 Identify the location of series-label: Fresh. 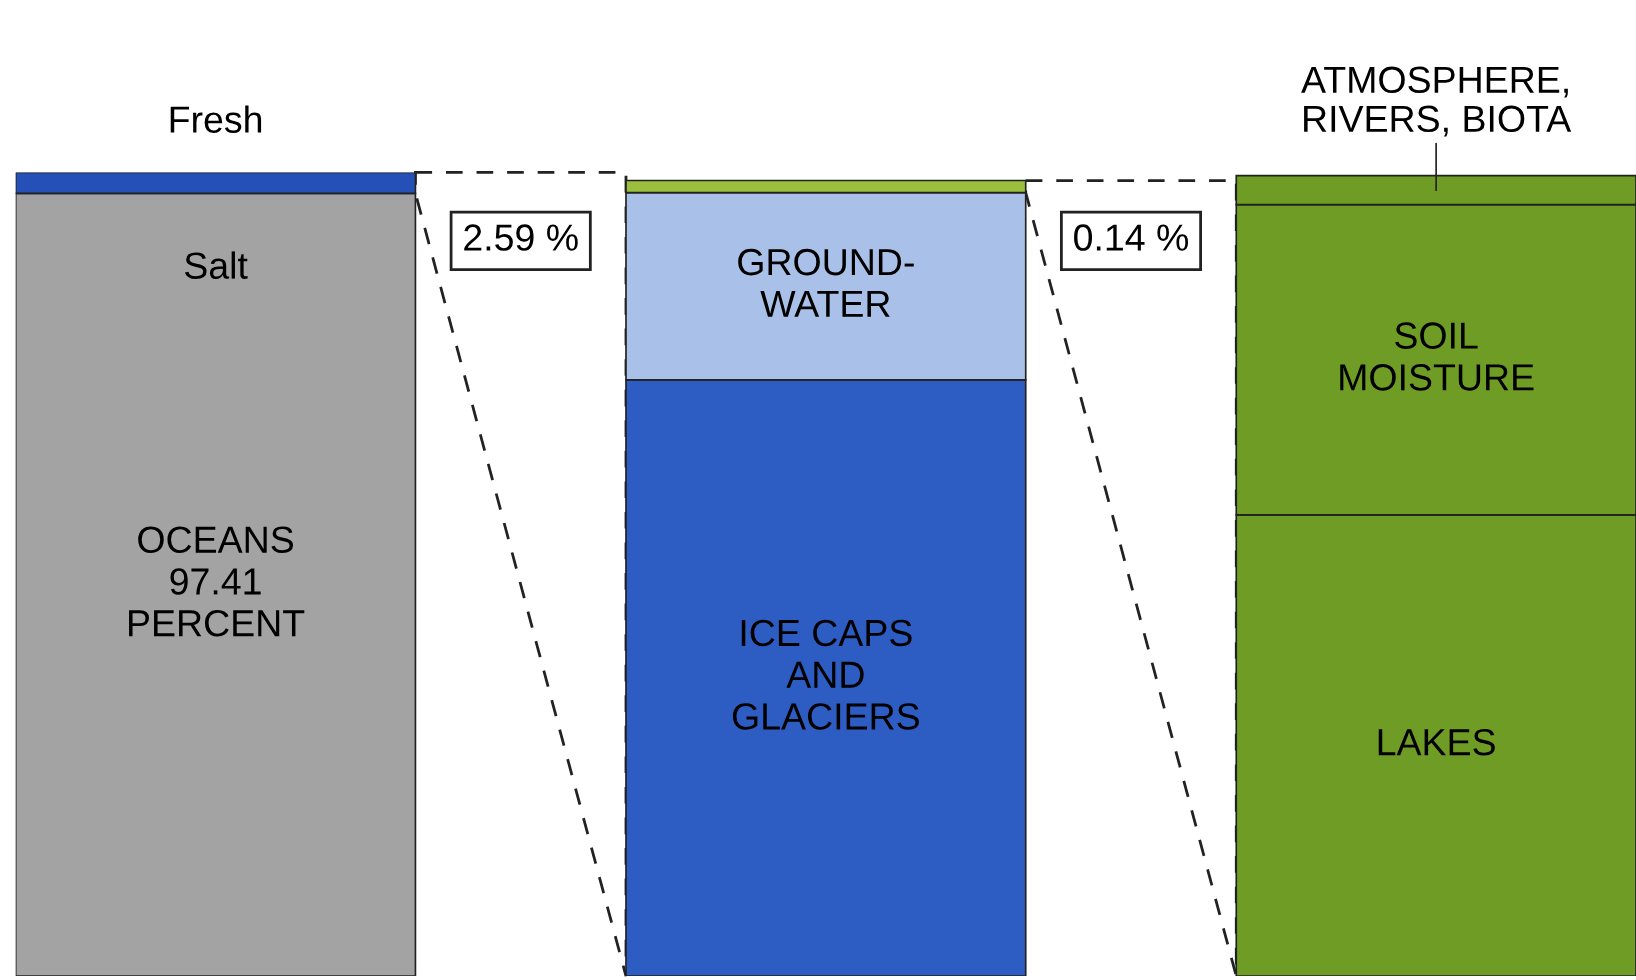
(216, 119).